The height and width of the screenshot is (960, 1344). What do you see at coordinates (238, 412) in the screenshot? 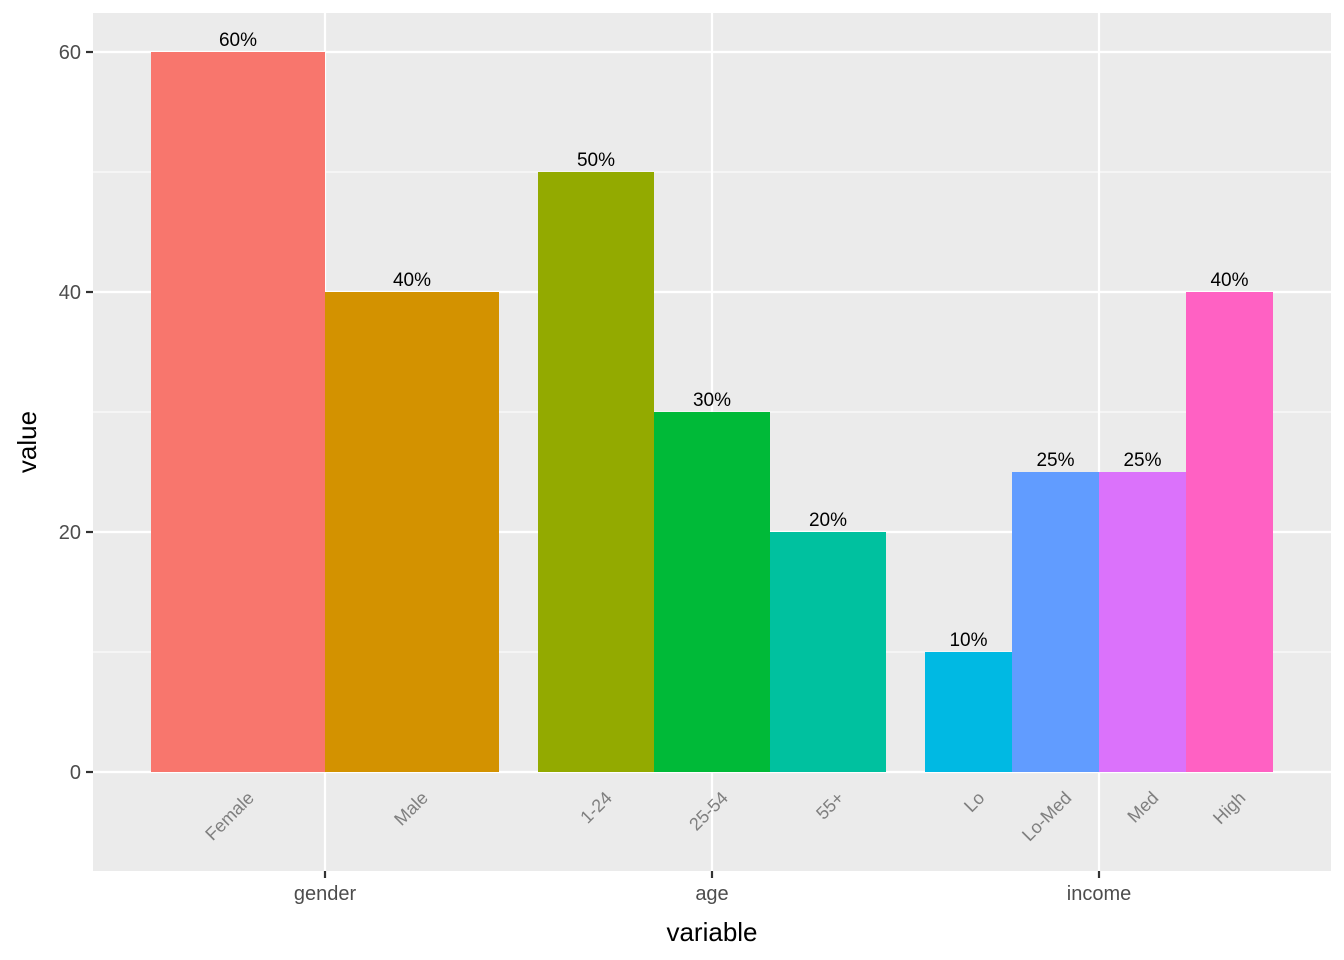
I see `bar-female` at bounding box center [238, 412].